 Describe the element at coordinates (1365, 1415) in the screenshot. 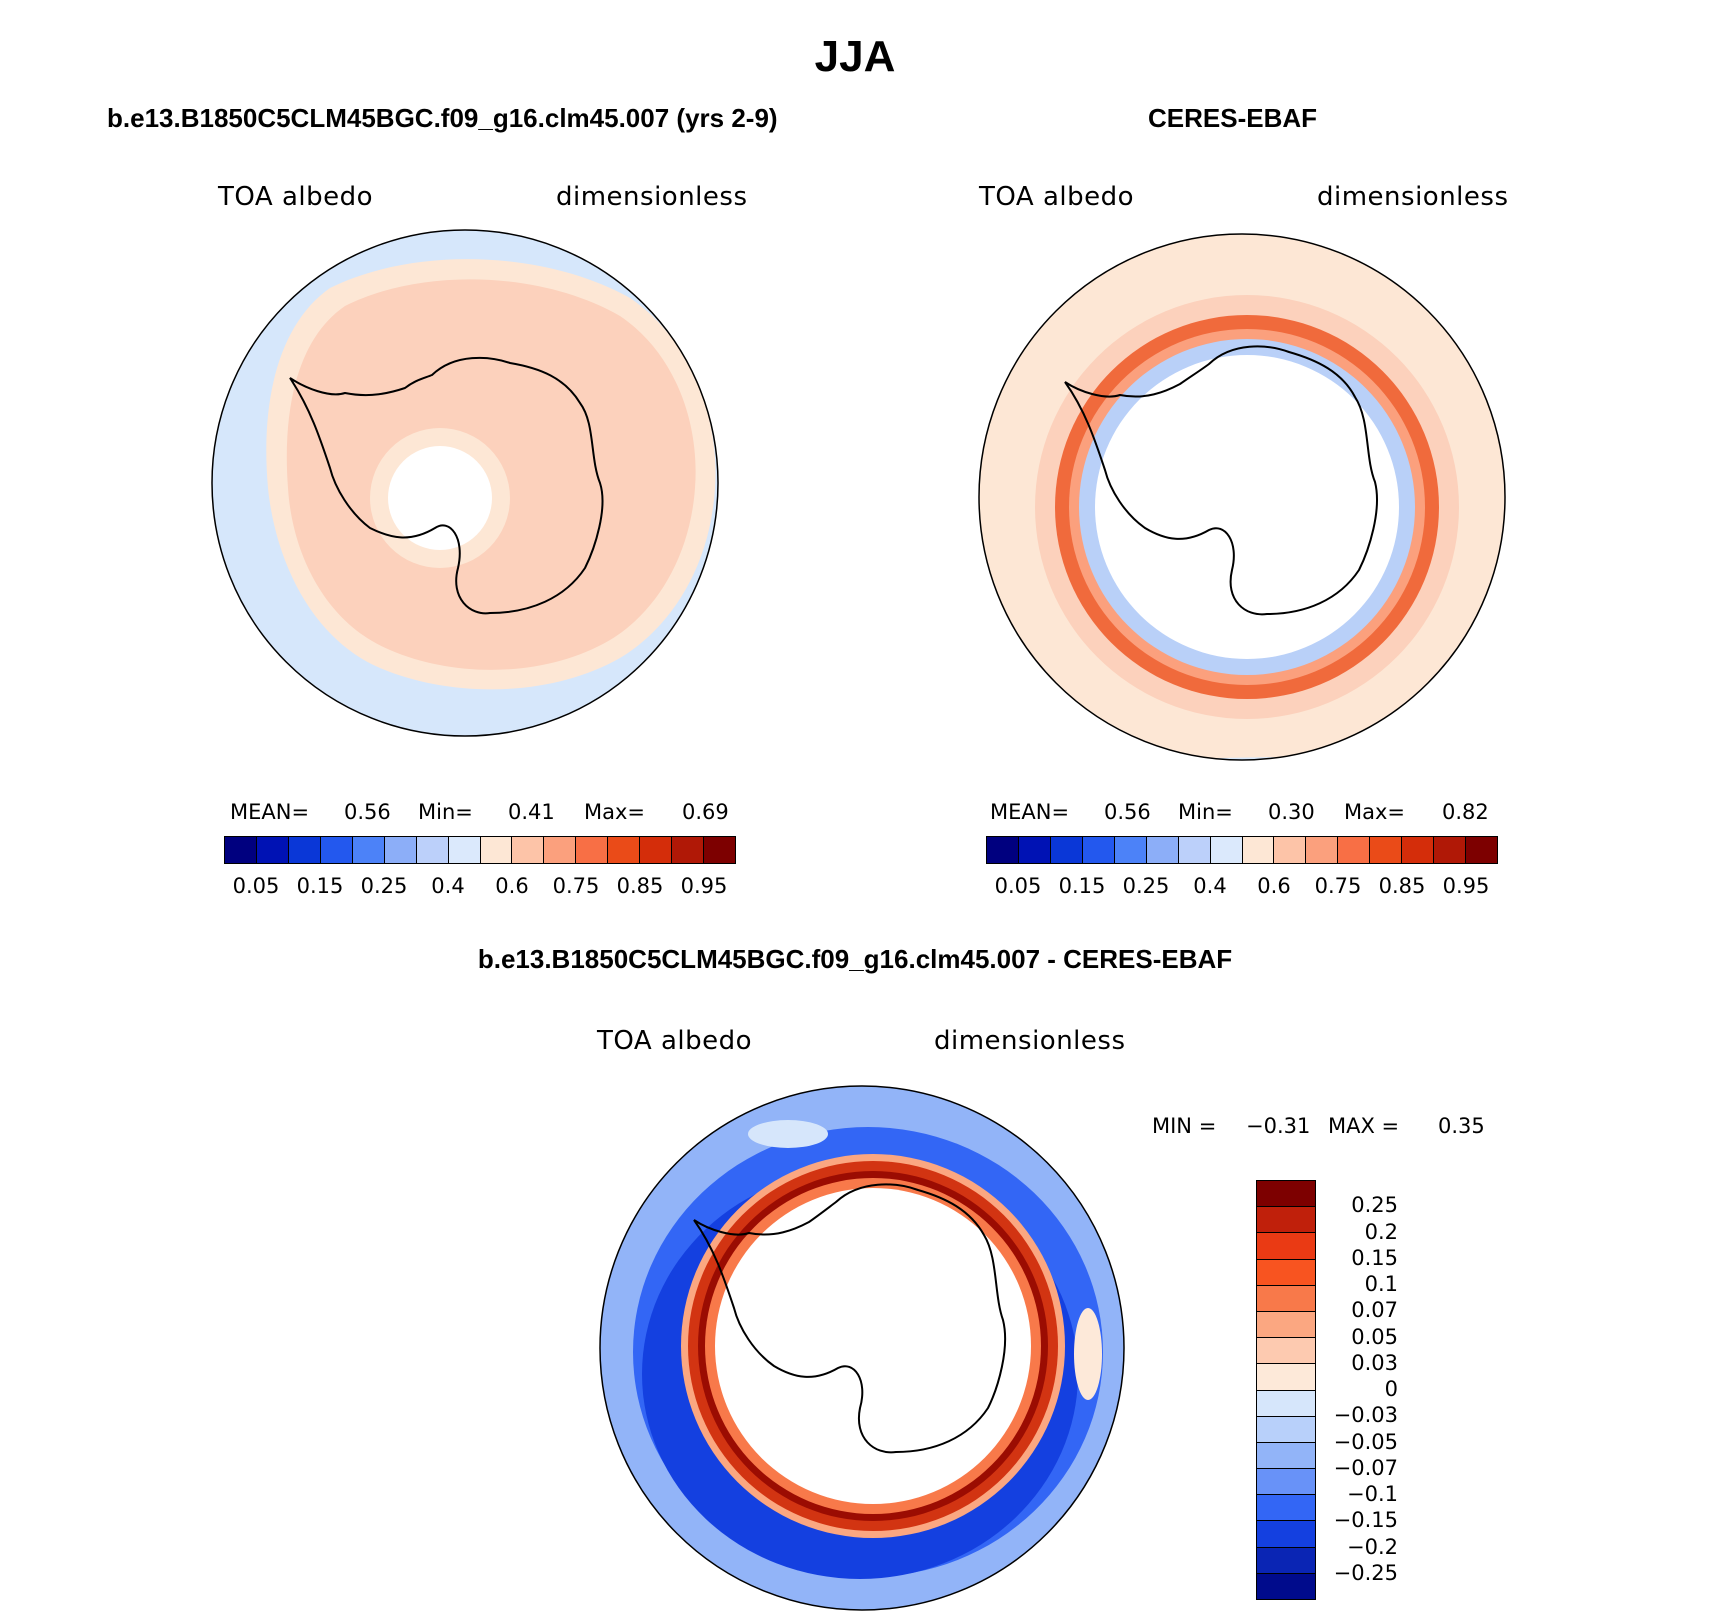

I see `colorbar-tick-label: −0.03` at that location.